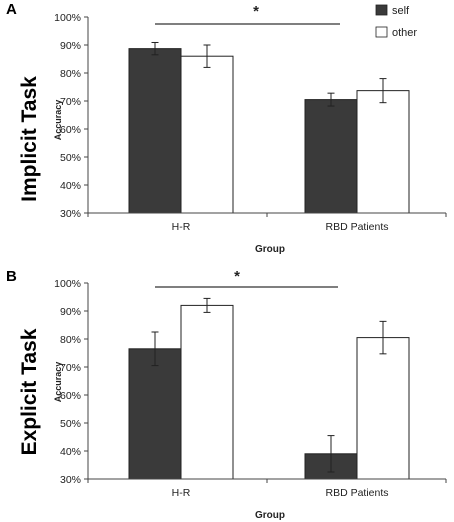 The width and height of the screenshot is (454, 522). I want to click on legend: self other, so click(396, 21).